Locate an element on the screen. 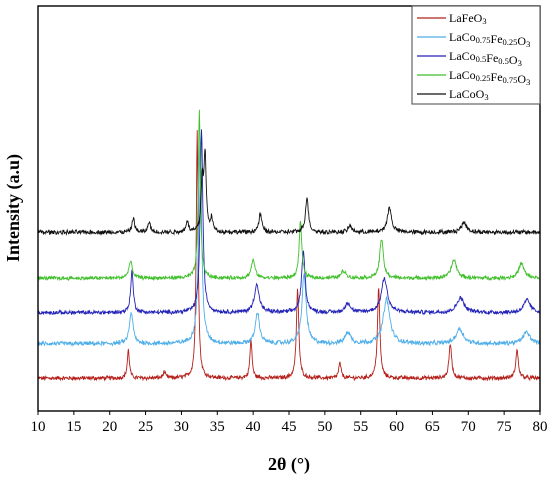 This screenshot has width=550, height=478. legend-label-1: LaFeO3 is located at coordinates (468, 18).